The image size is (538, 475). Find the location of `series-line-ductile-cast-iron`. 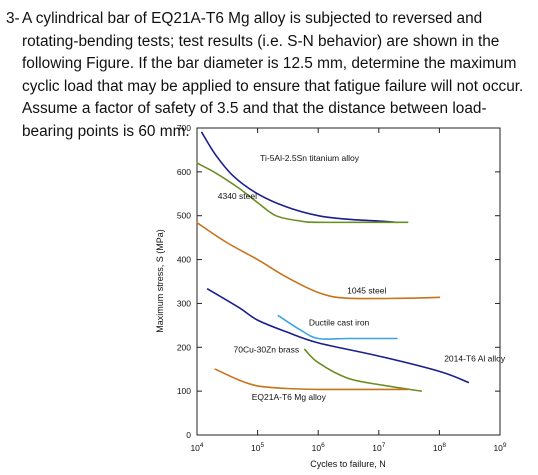

series-line-ductile-cast-iron is located at coordinates (337, 327).